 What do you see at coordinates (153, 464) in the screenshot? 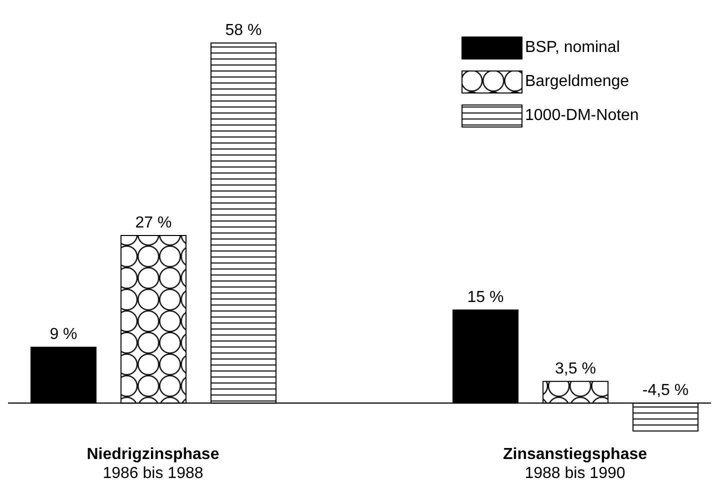
I see `x-tick-label: Niedrigzinsphase 1986 bis 1988` at bounding box center [153, 464].